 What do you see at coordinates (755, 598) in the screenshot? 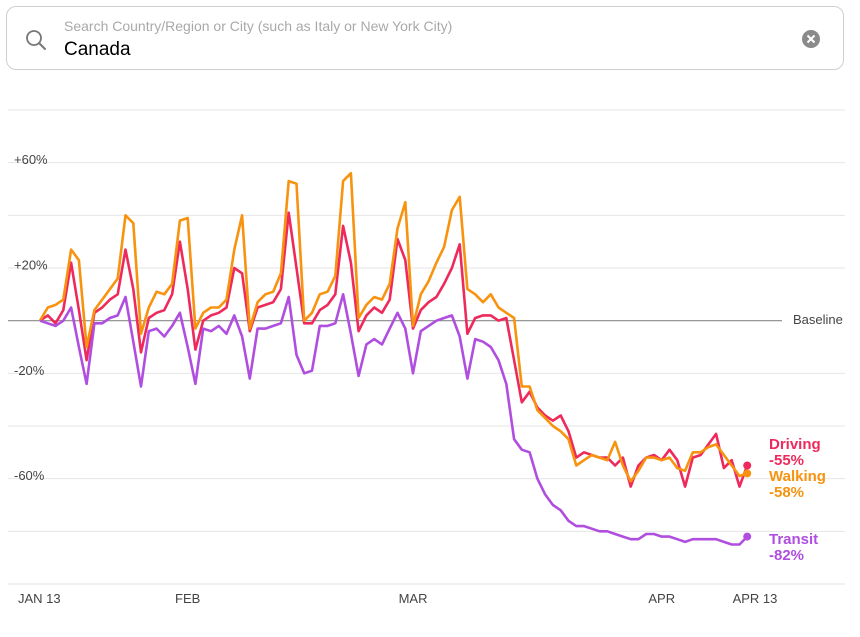
I see `x-tick-label: APR 13` at bounding box center [755, 598].